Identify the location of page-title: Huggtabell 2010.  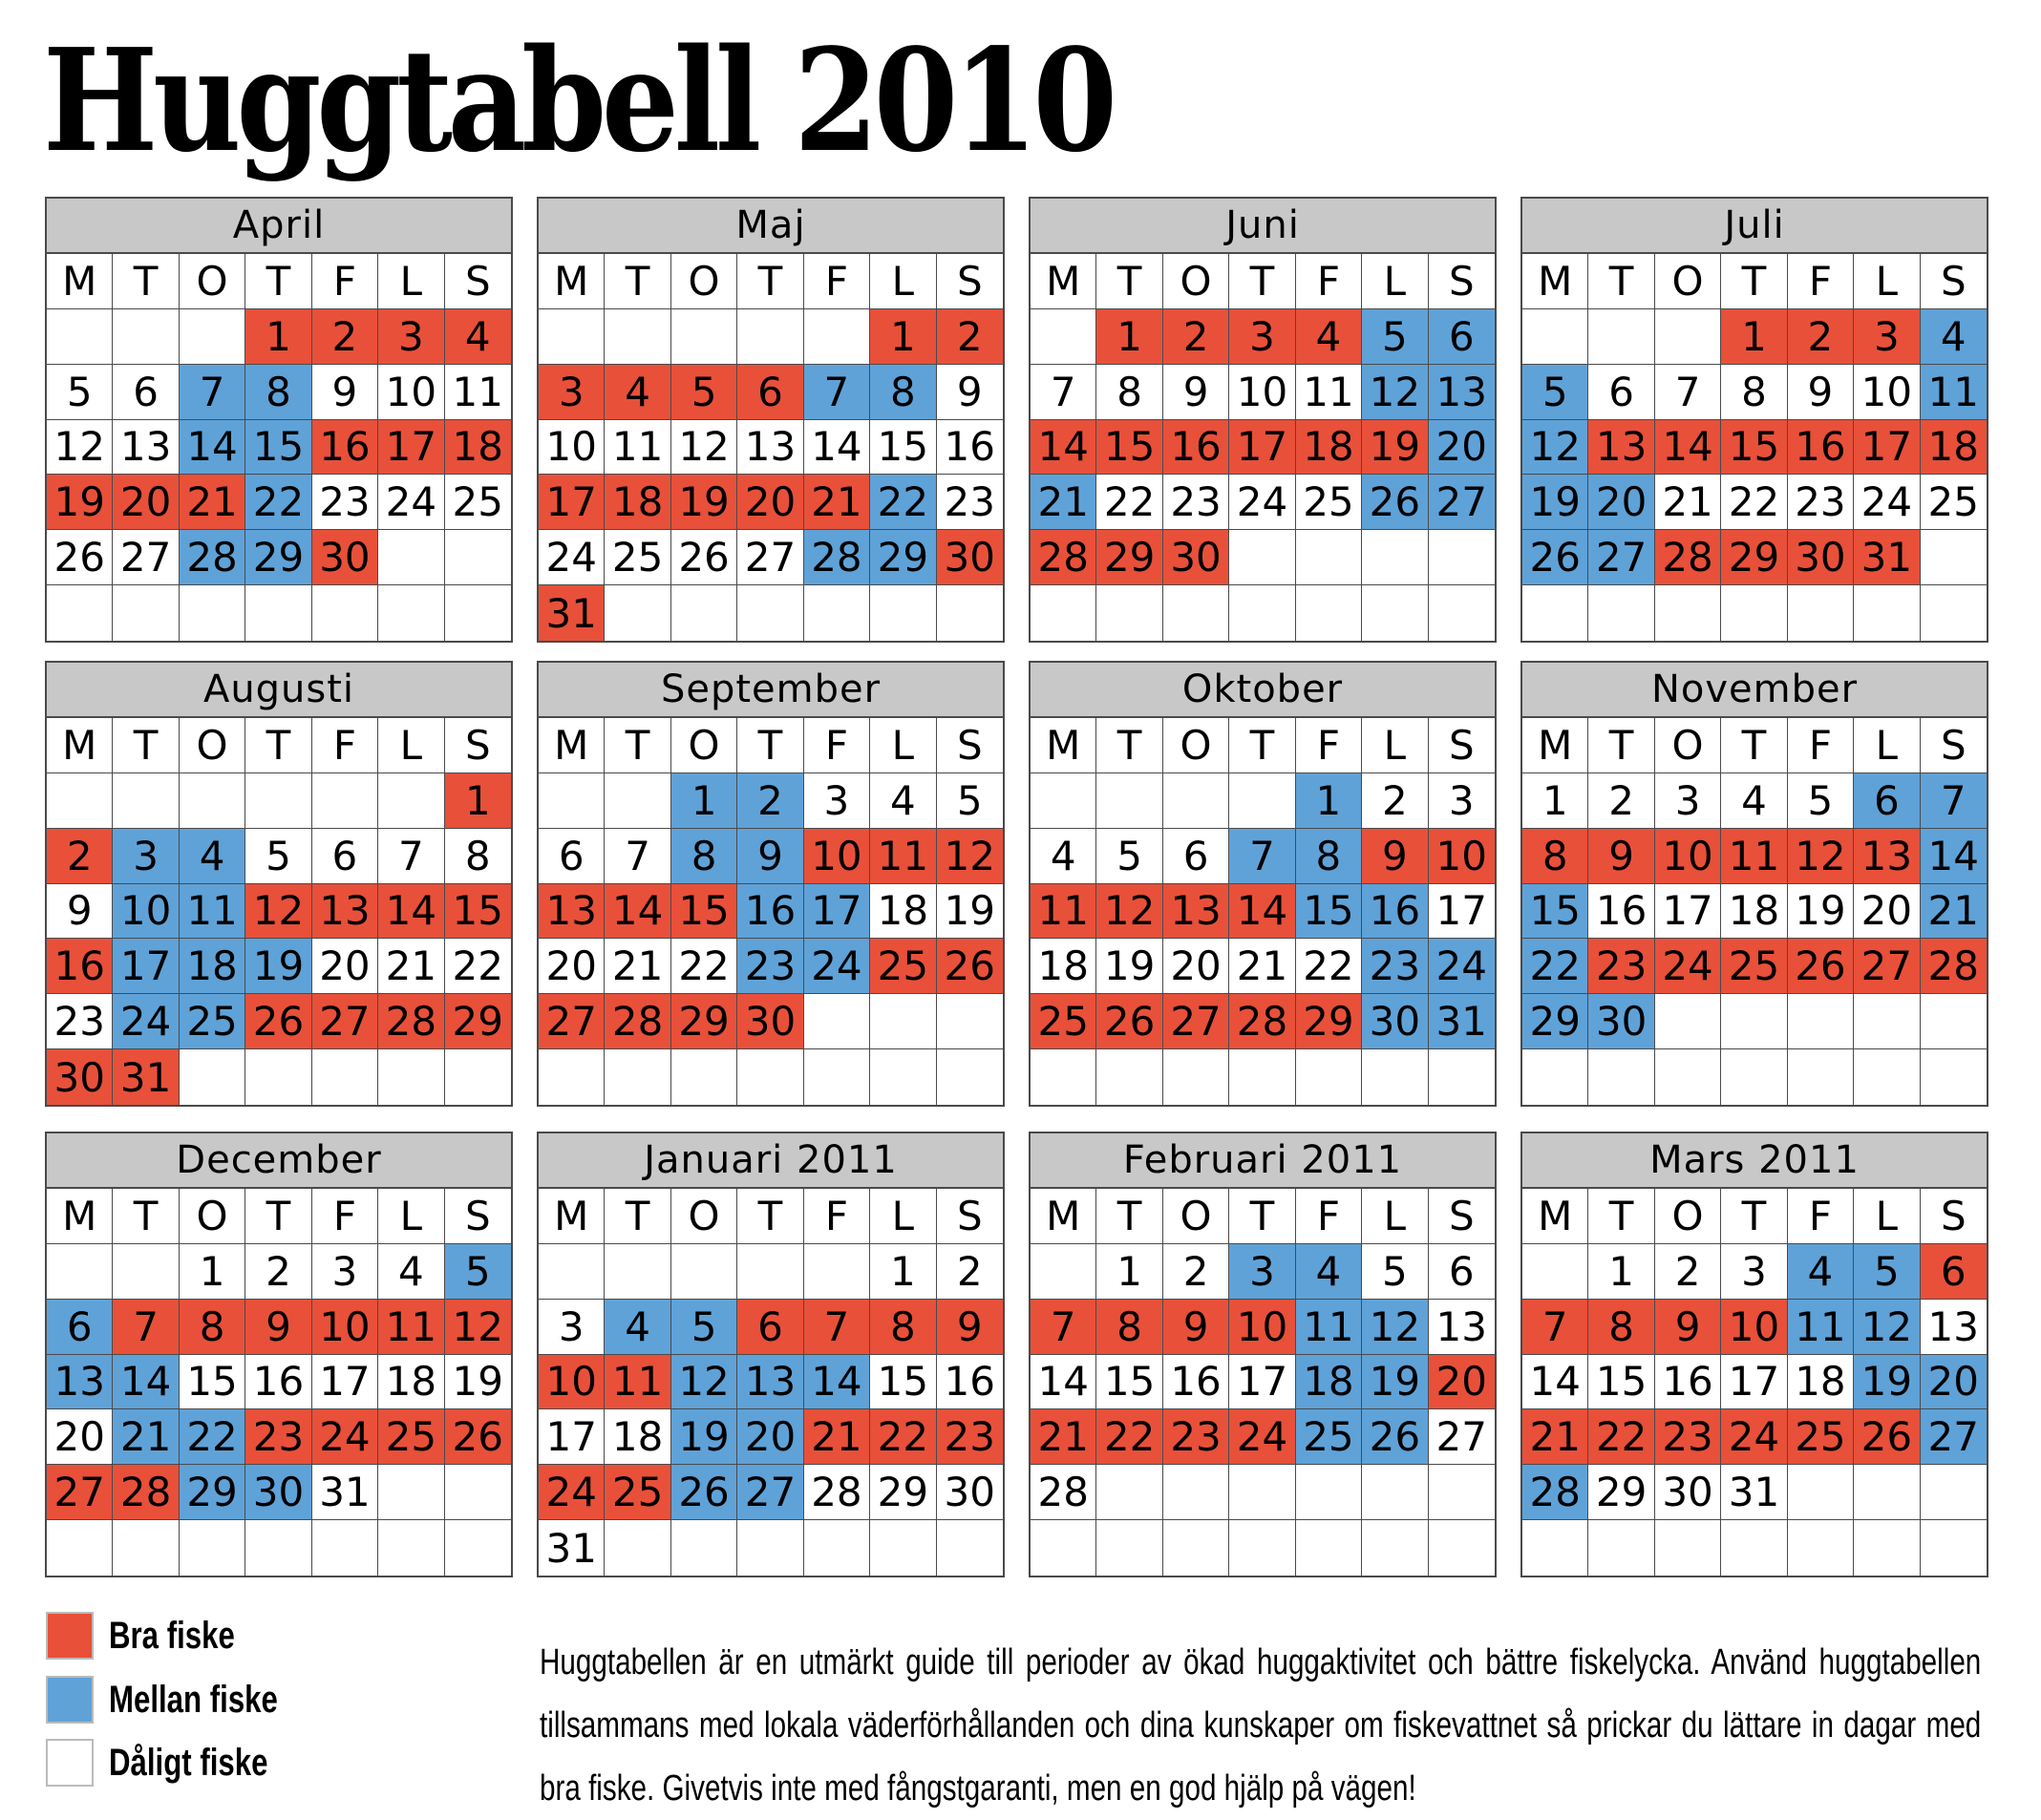
(580, 100).